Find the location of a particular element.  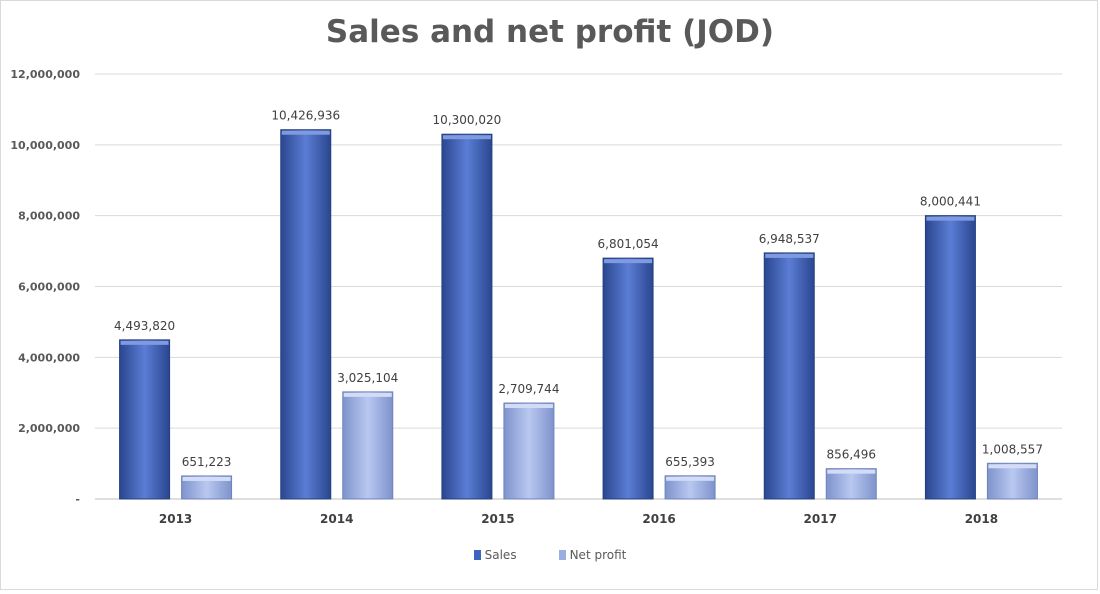

x-tick-label: 2016 is located at coordinates (658, 519).